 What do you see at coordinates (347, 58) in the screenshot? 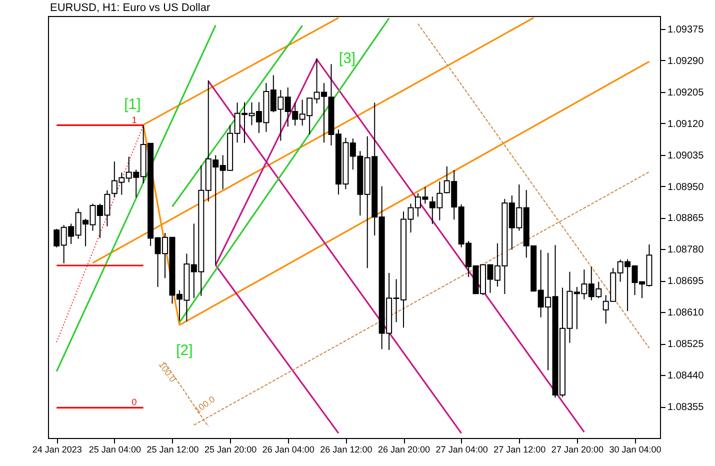
I see `annotation: [3]` at bounding box center [347, 58].